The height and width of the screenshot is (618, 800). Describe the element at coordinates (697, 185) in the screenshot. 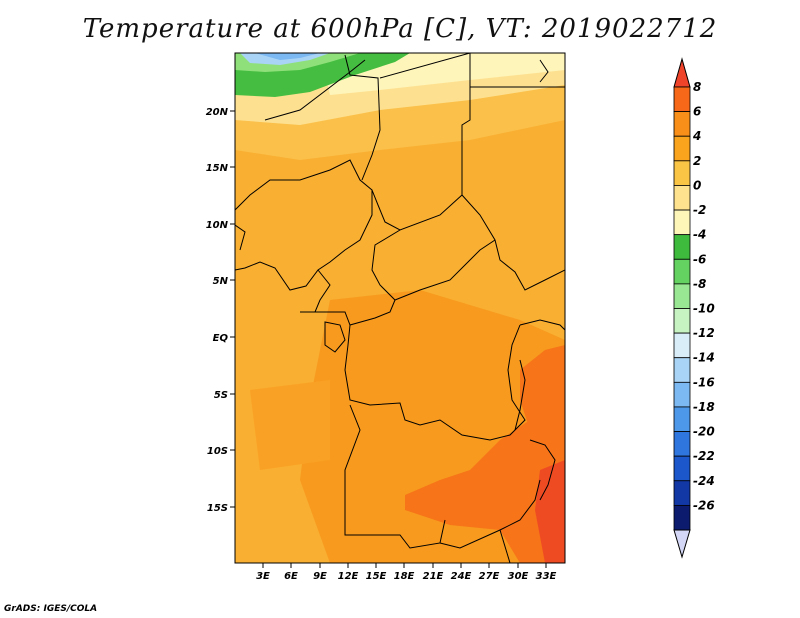

I see `colorbar-label: 0` at that location.